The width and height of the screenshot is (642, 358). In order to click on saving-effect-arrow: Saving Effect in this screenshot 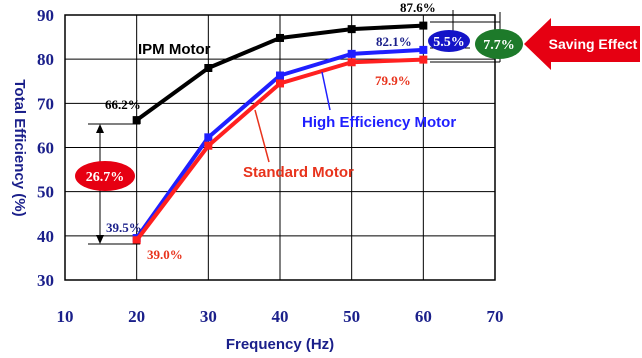, I will do `click(582, 44)`.